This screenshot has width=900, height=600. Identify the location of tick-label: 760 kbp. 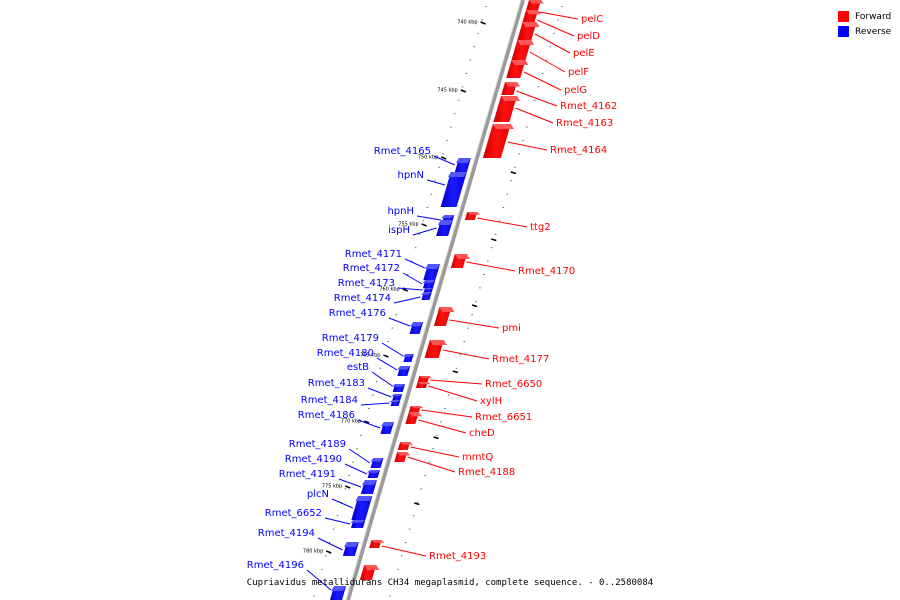
(389, 290).